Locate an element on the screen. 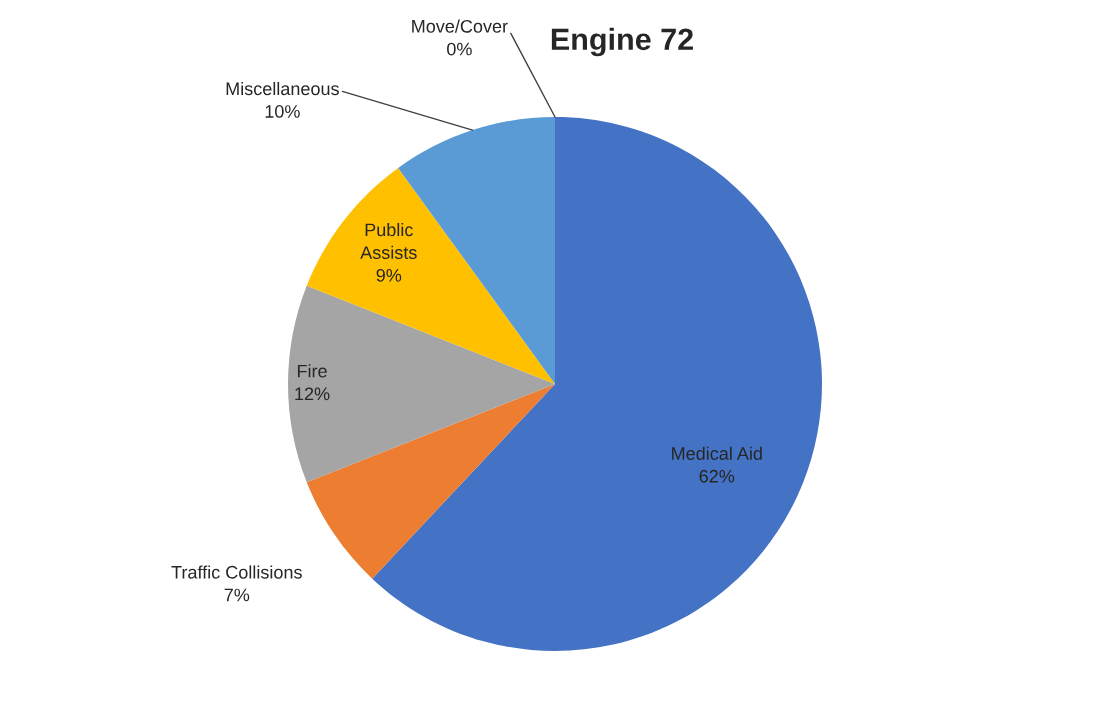  chart-title: Engine 72 is located at coordinates (622, 42).